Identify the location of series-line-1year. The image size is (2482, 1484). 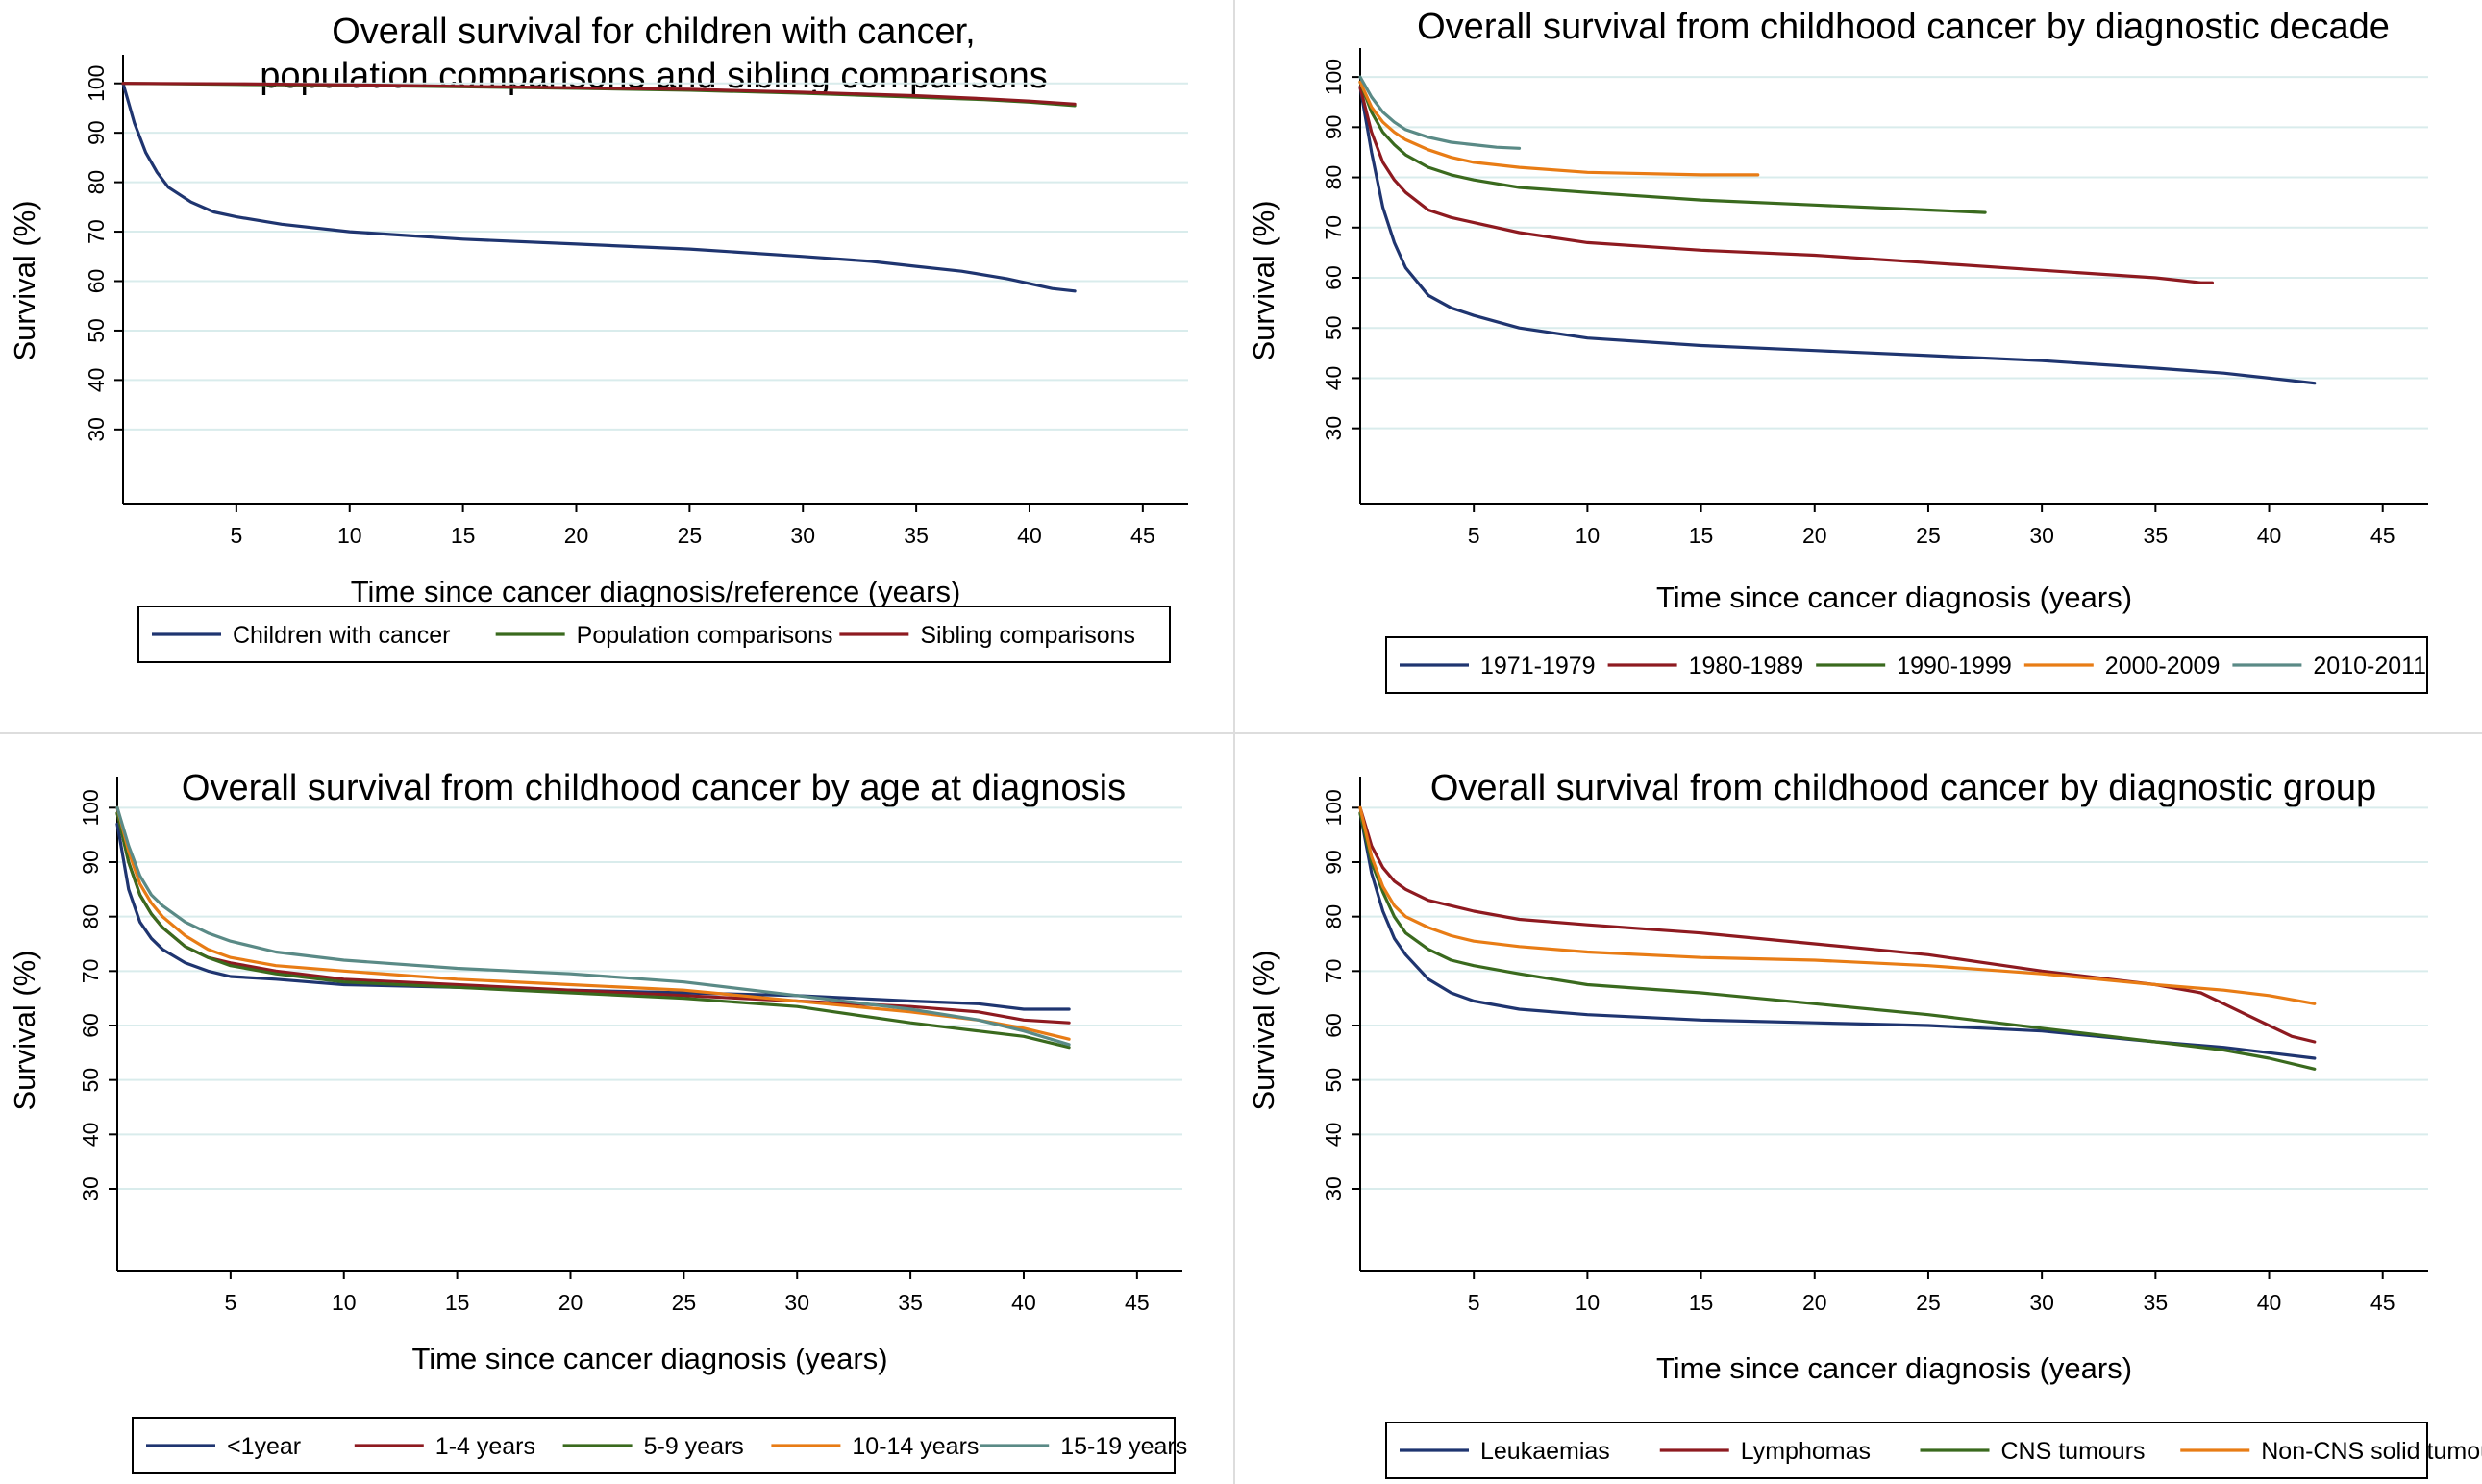
(593, 916).